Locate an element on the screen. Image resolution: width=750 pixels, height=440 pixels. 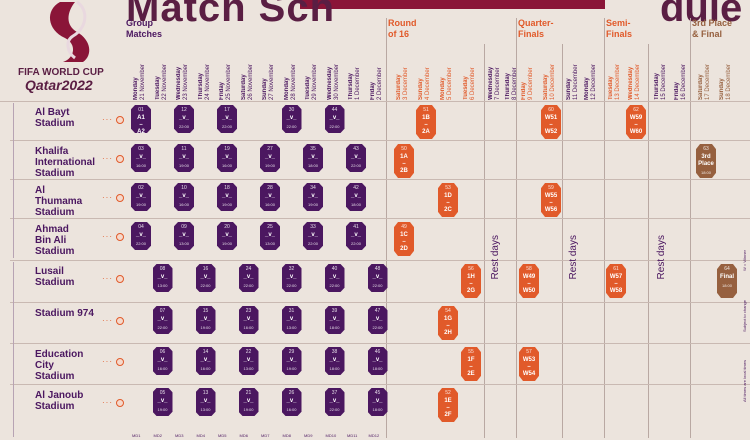
match-badge: 45 _v_ 18:00 is located at coordinates (377, 402).